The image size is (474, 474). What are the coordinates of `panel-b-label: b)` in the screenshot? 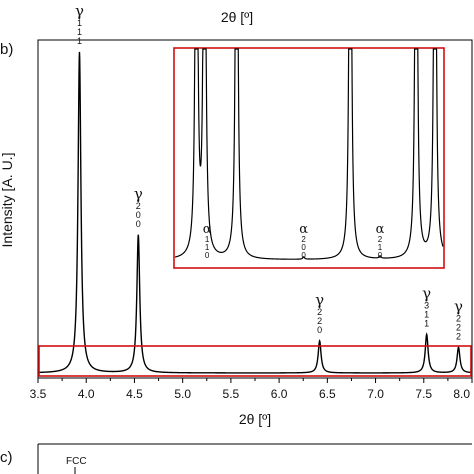 It's located at (6, 49).